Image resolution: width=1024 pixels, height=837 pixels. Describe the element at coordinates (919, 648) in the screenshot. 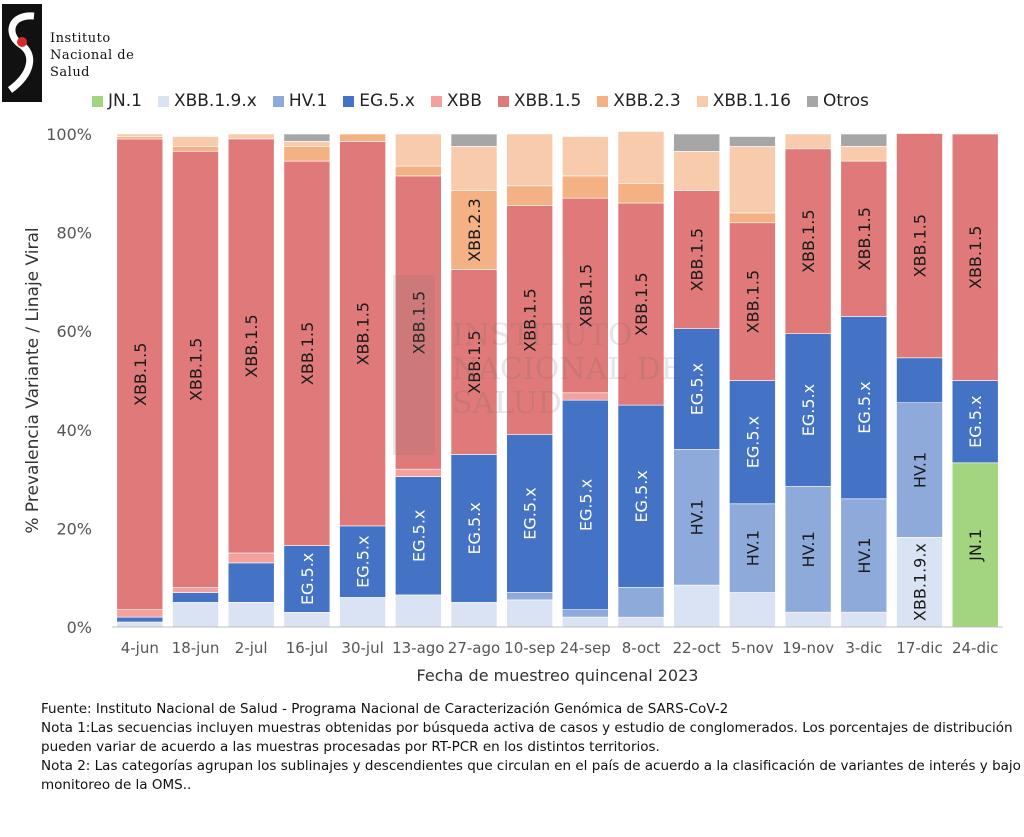

I see `x-tick-label: 17-dic` at that location.